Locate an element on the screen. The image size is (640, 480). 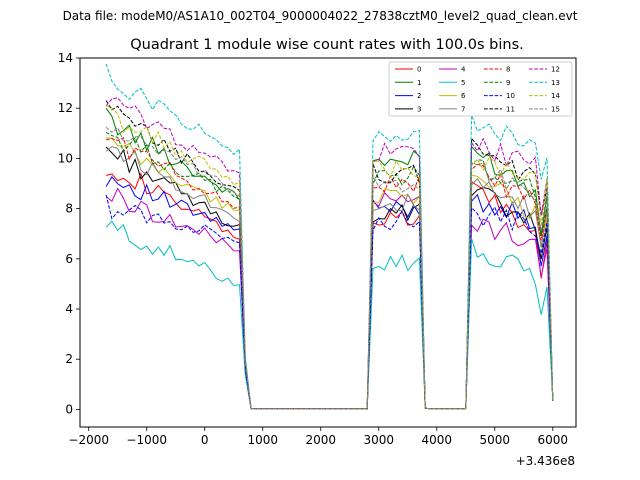
y-tick-label: 10 is located at coordinates (65, 158).